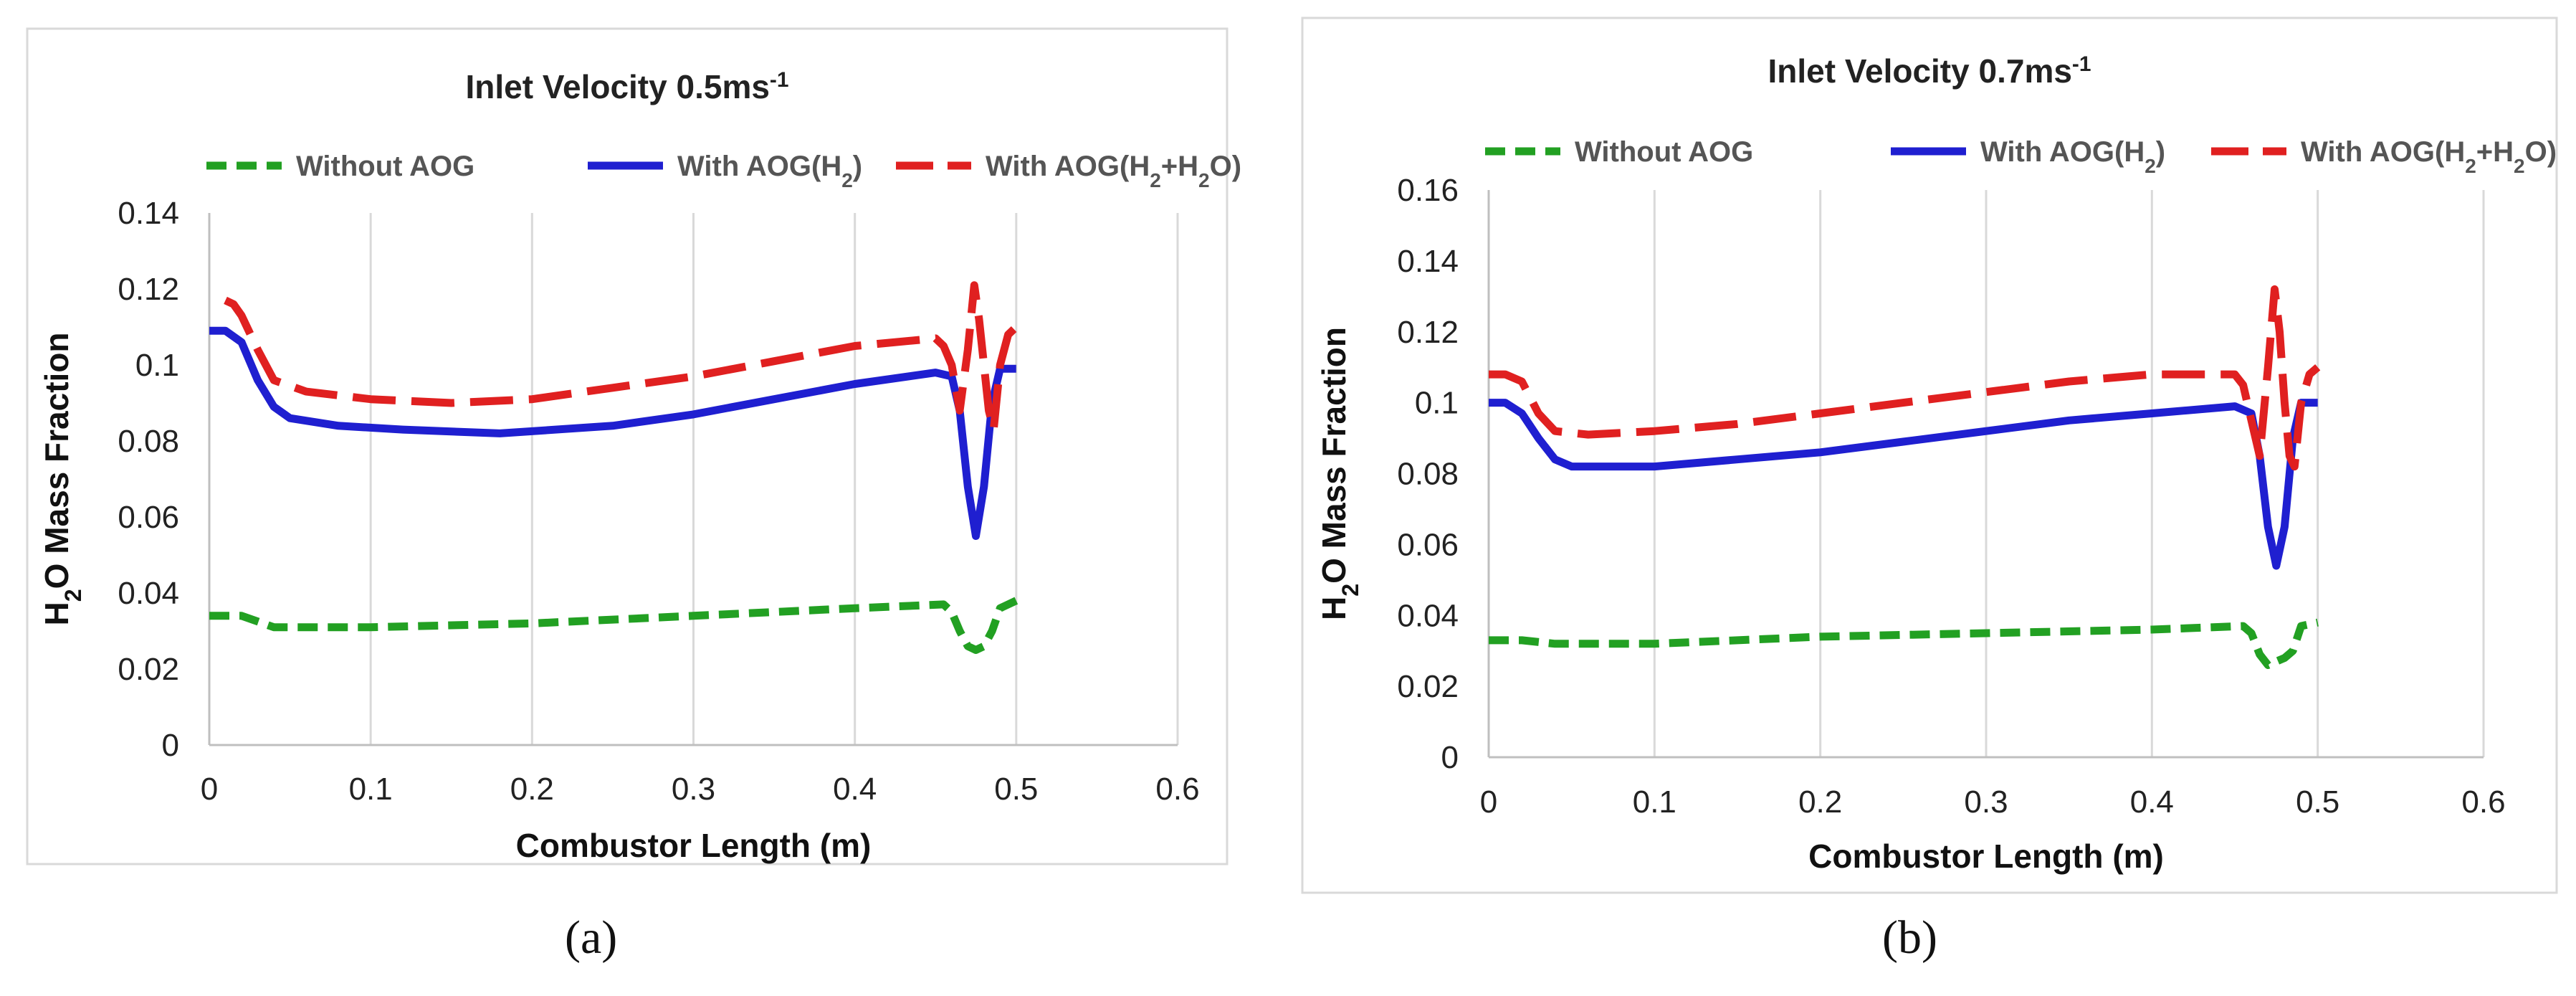 The width and height of the screenshot is (2576, 996). Describe the element at coordinates (591, 937) in the screenshot. I see `caption-a: (a)` at that location.